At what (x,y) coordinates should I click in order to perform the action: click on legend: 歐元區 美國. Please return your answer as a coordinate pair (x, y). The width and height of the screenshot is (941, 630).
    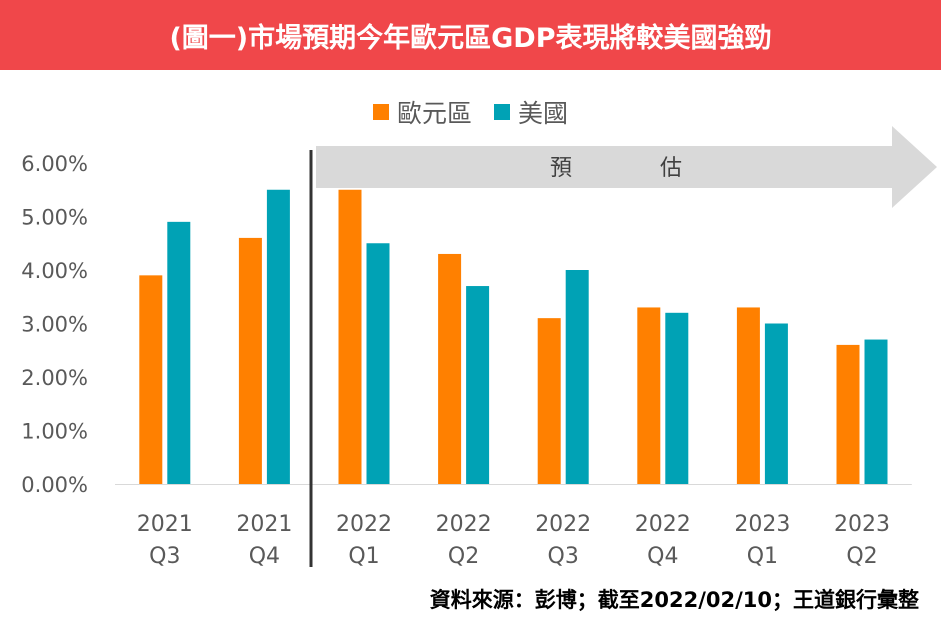
    Looking at the image, I should click on (470, 112).